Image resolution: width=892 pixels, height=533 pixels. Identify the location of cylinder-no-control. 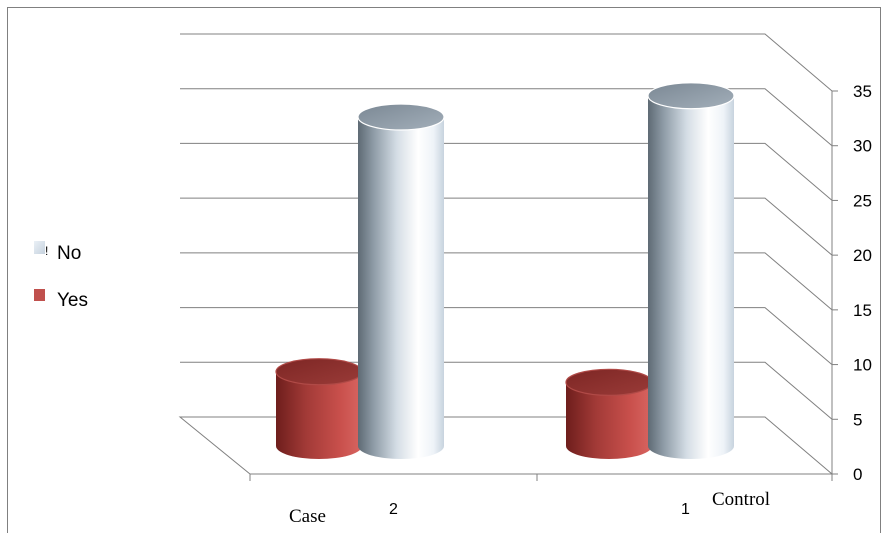
(691, 270).